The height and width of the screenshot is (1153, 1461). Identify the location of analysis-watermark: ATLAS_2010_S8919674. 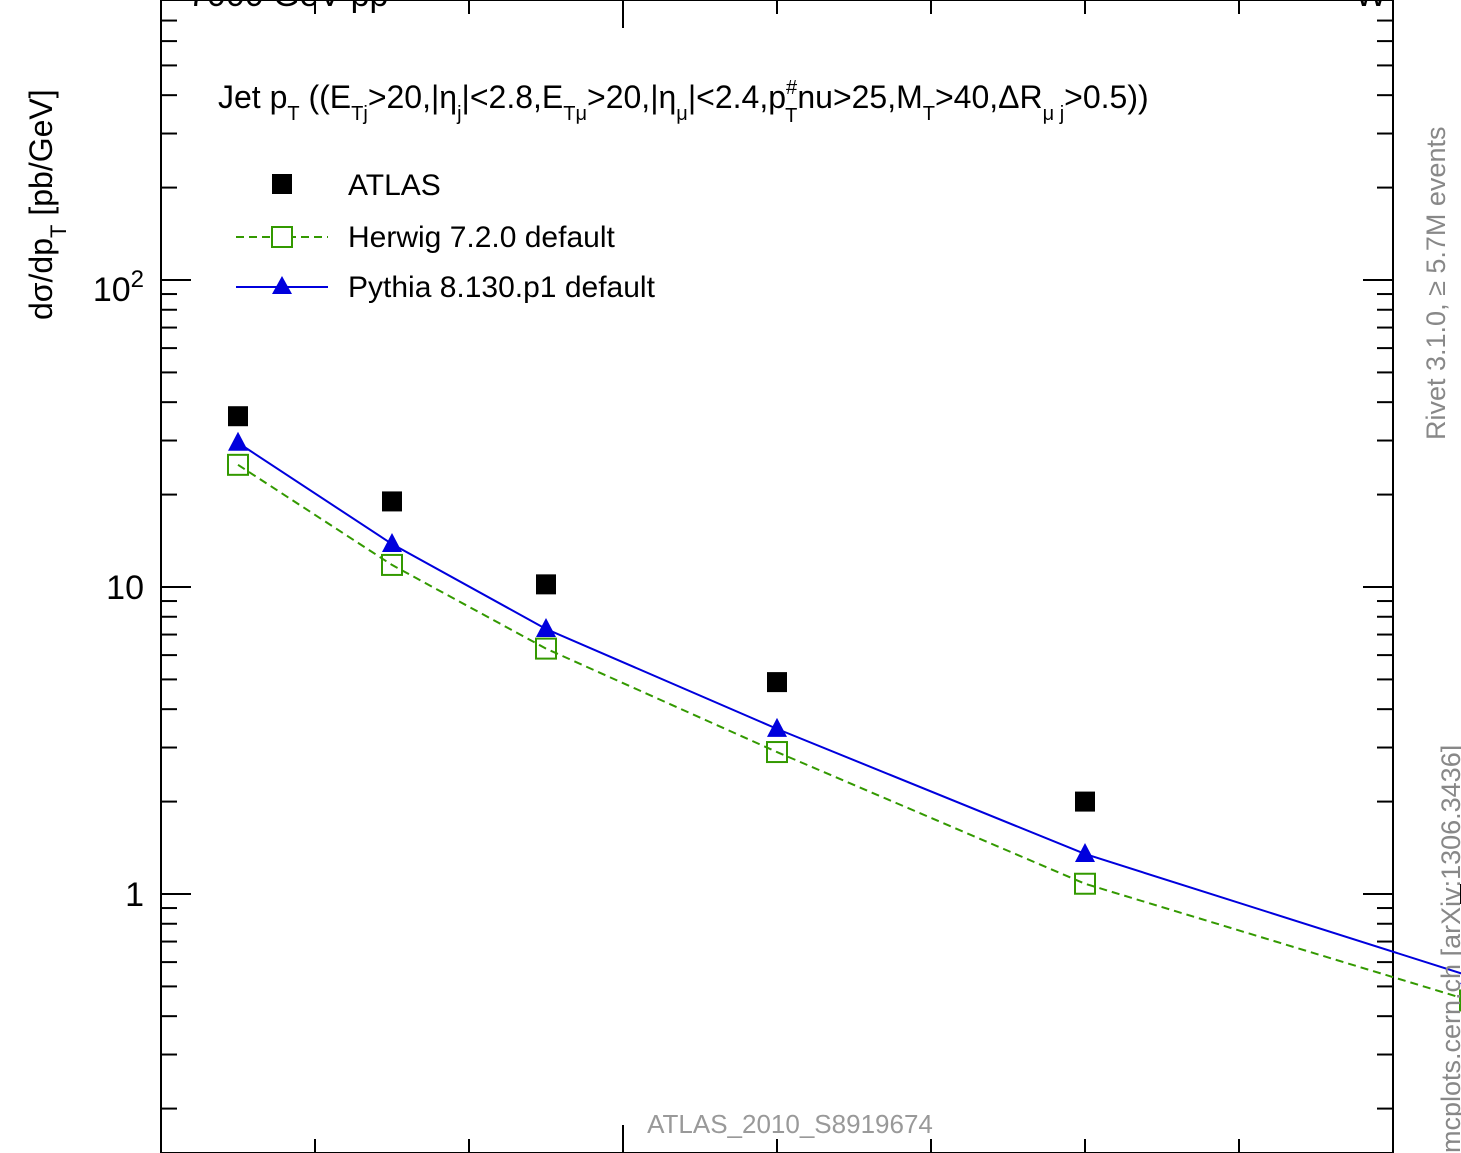
(790, 1124).